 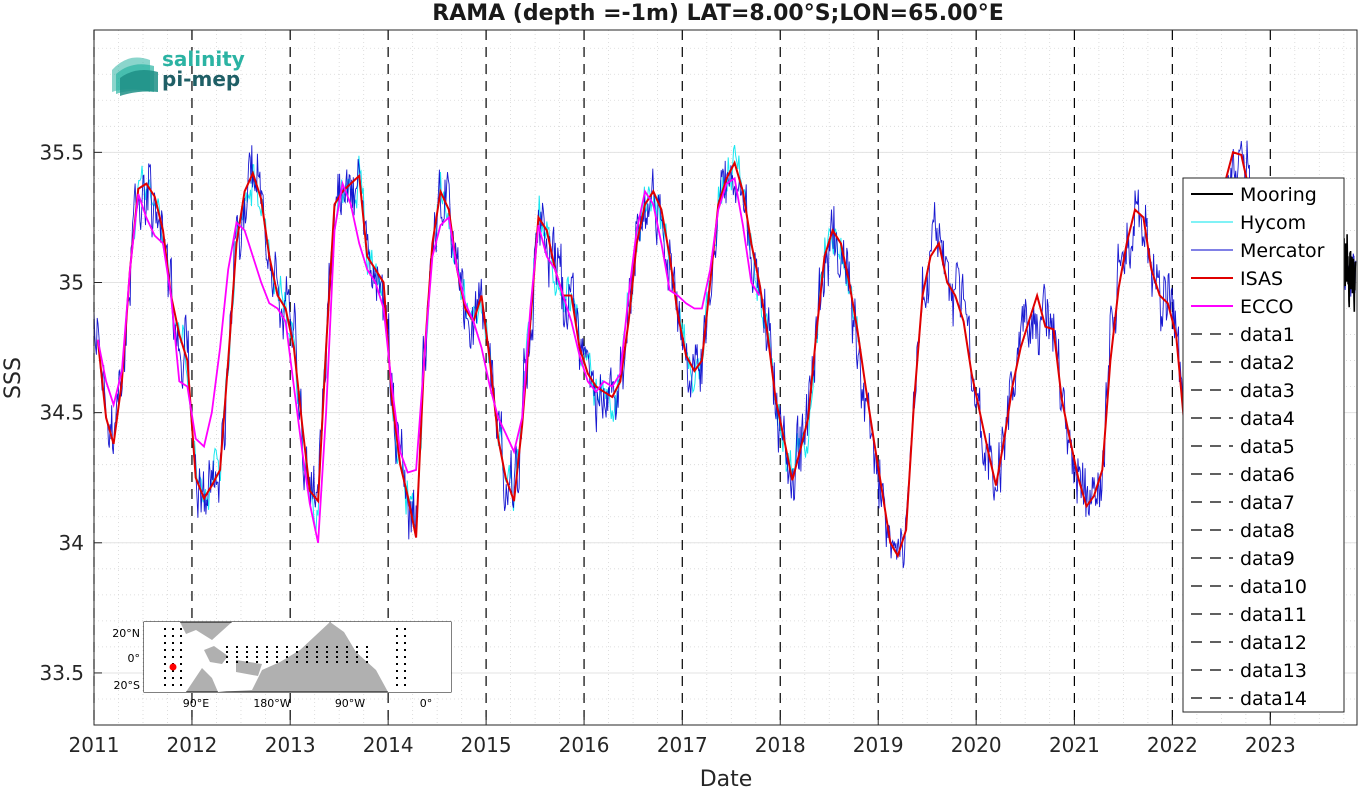 What do you see at coordinates (271, 703) in the screenshot?
I see `inset-xtick-180w: 180°W` at bounding box center [271, 703].